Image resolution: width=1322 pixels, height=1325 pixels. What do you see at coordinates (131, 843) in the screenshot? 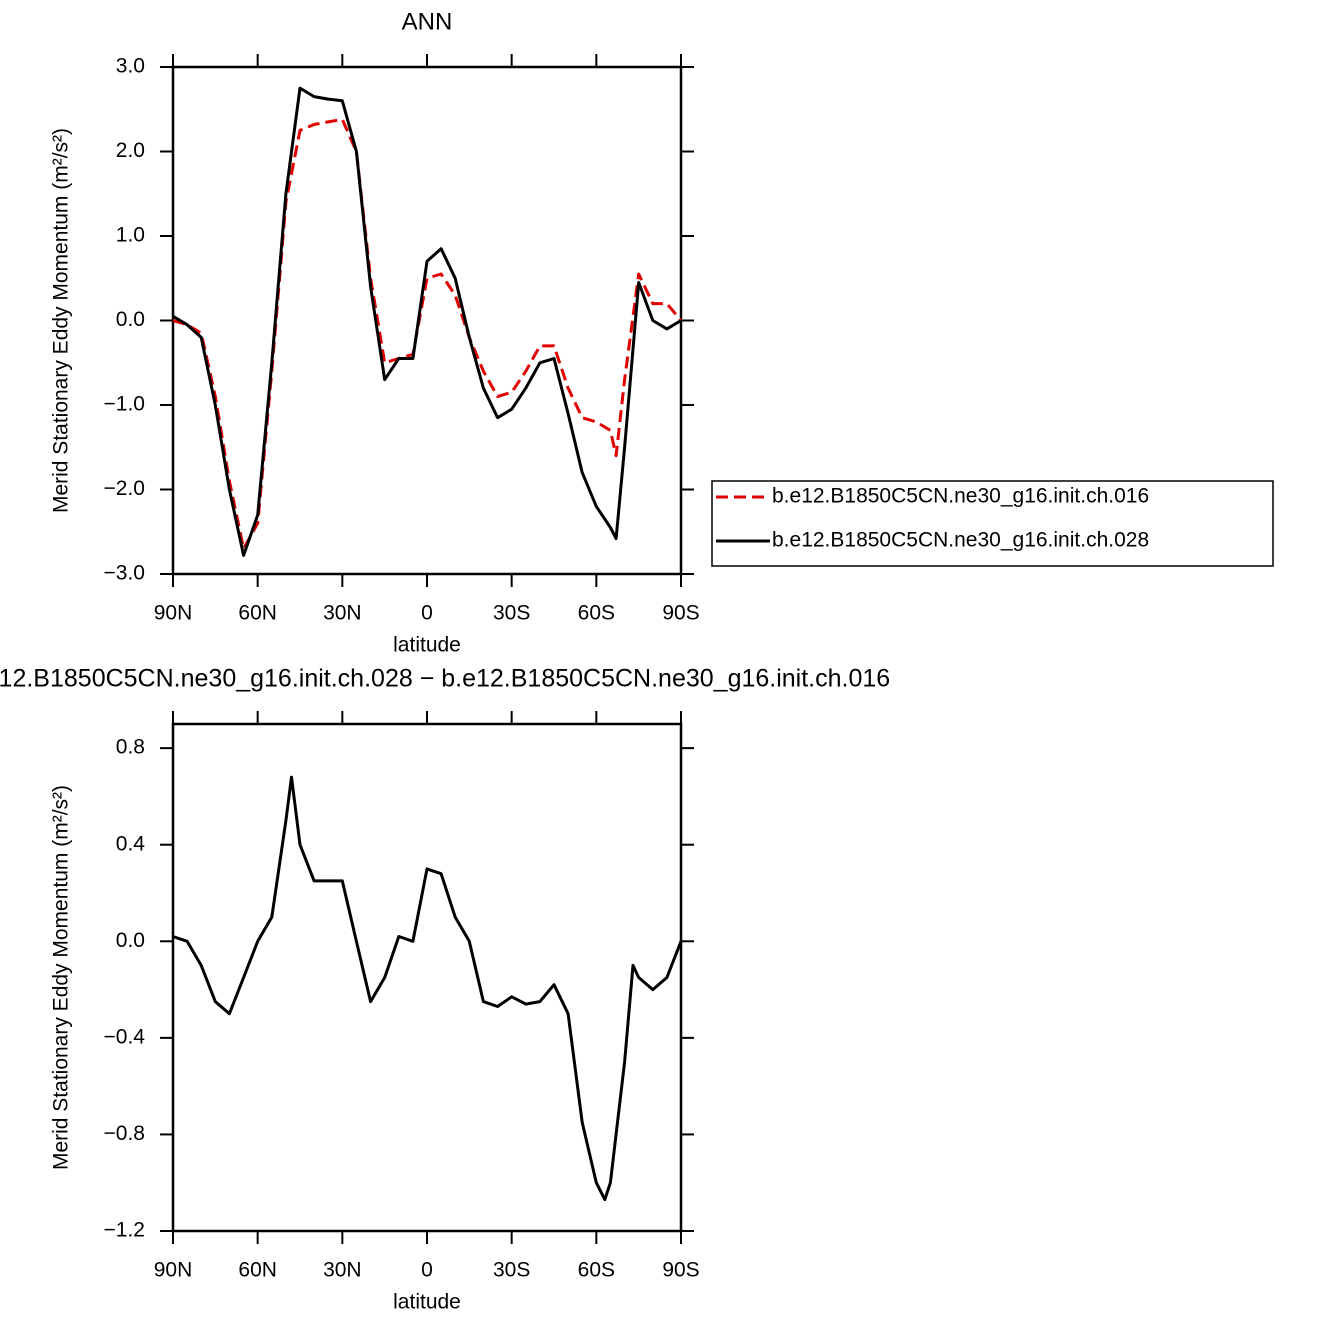
I see `y-tick-label: 0.4` at bounding box center [131, 843].